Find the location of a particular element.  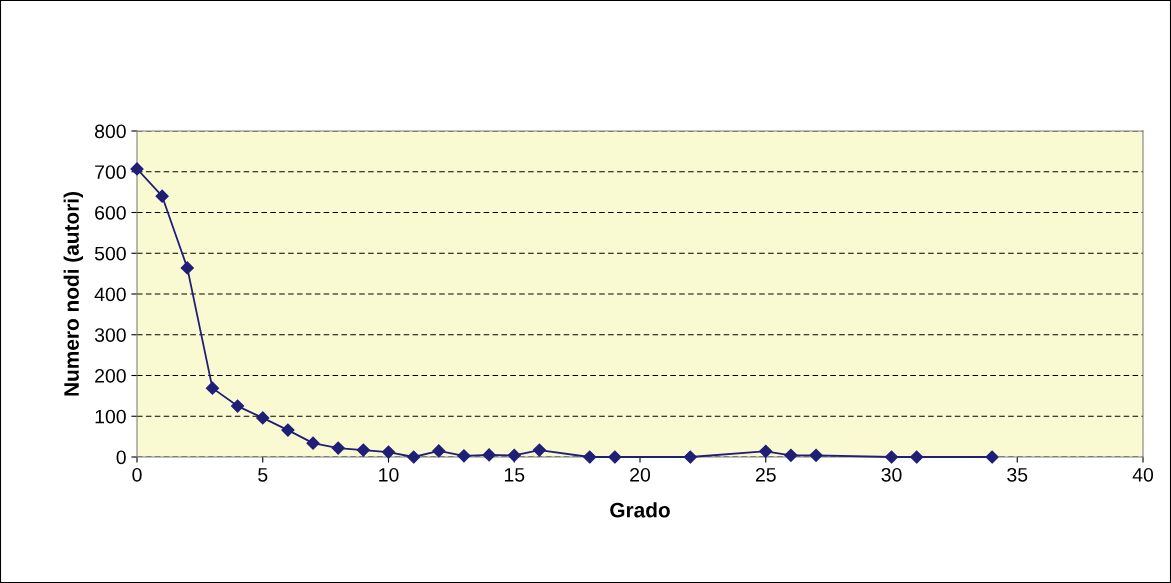

y-axis-title: Numero nodi (autori) is located at coordinates (73, 294).